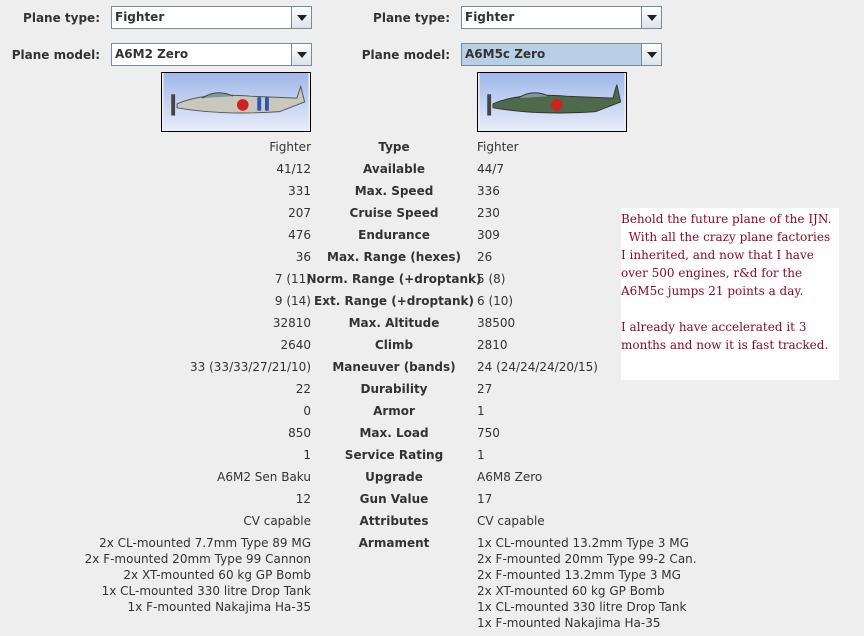  I want to click on left-value: 2640, so click(295, 345).